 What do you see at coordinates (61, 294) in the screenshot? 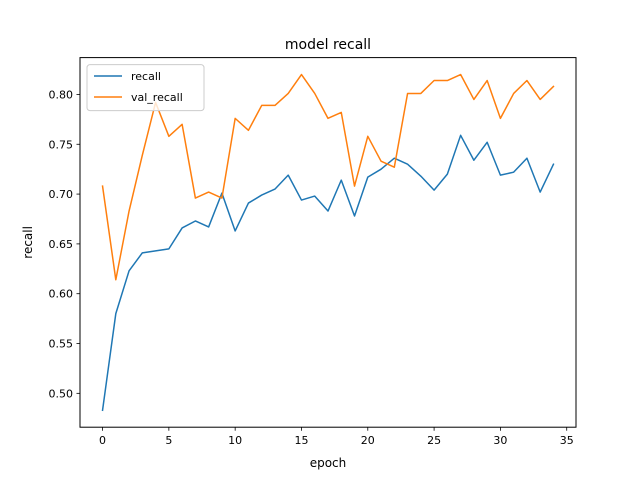
I see `y-tick-label: 0.60` at bounding box center [61, 294].